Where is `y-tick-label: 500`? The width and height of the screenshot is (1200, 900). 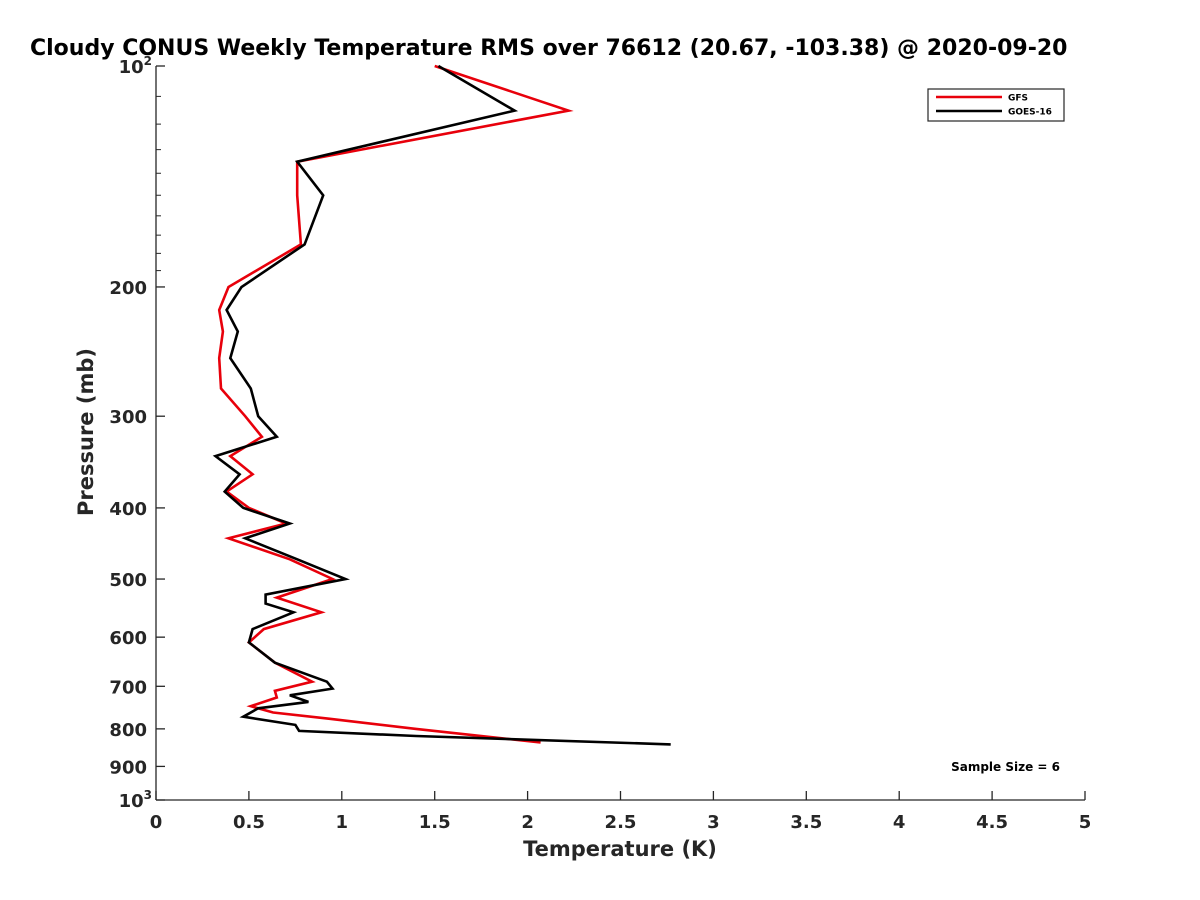 y-tick-label: 500 is located at coordinates (128, 580).